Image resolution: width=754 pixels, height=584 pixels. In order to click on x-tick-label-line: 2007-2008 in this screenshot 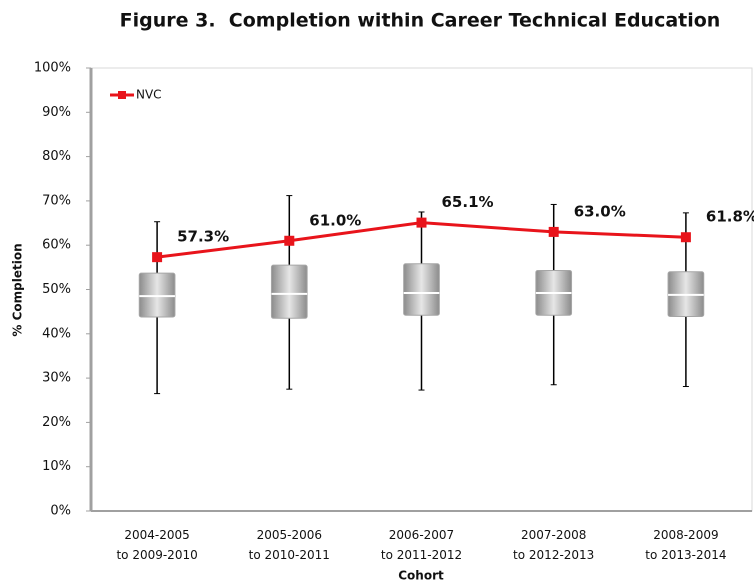, I will do `click(553, 535)`.